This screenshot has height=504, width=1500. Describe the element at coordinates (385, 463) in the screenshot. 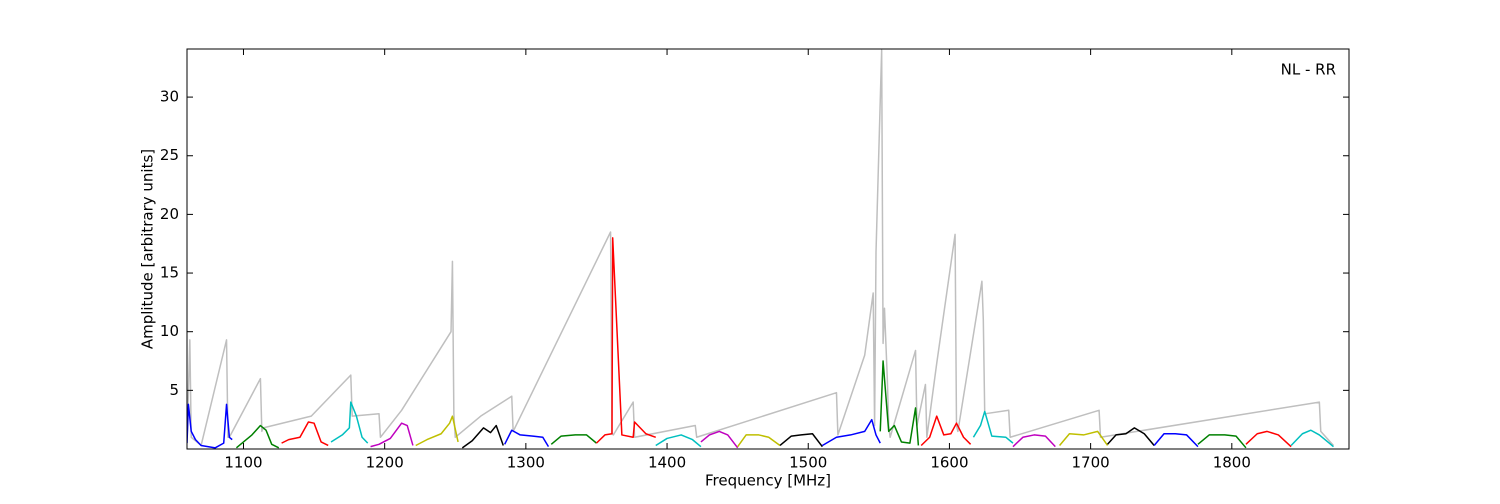

I see `x-tick-label: 1200` at that location.